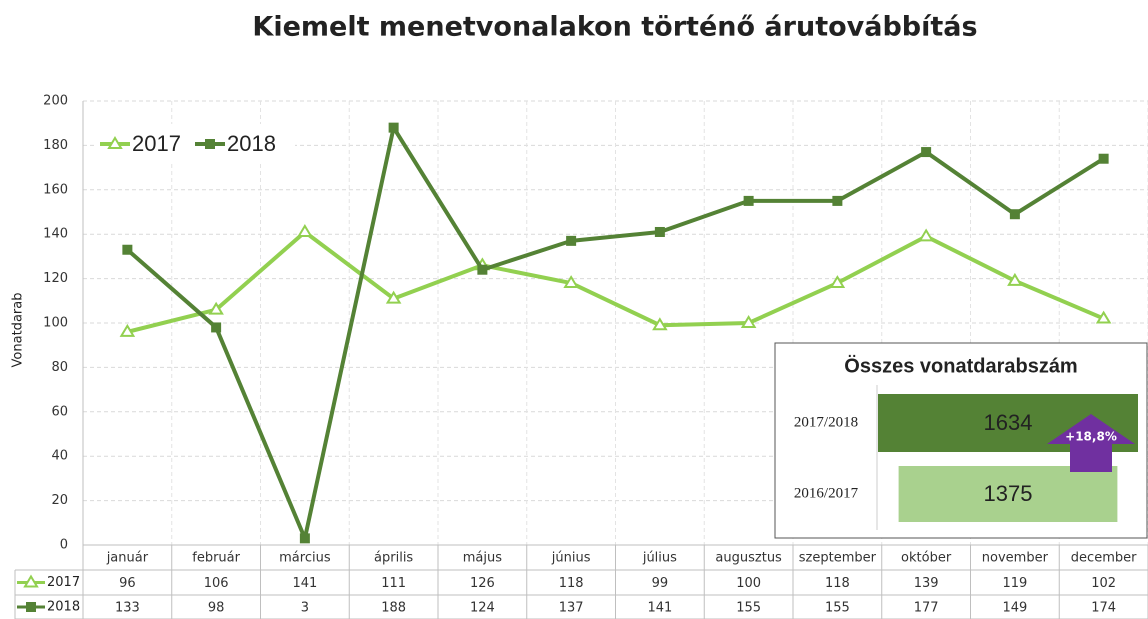 This screenshot has height=619, width=1148. What do you see at coordinates (55, 189) in the screenshot?
I see `y-tick-label: 160` at bounding box center [55, 189].